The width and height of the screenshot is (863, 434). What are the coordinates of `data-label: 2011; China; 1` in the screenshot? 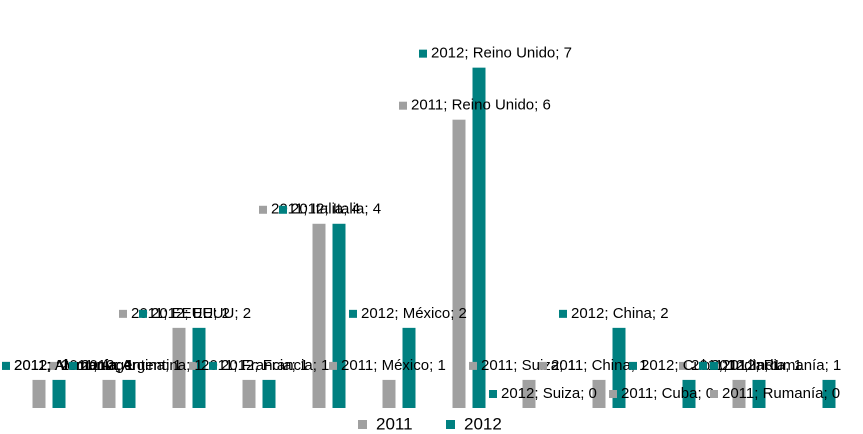 It's located at (599, 365).